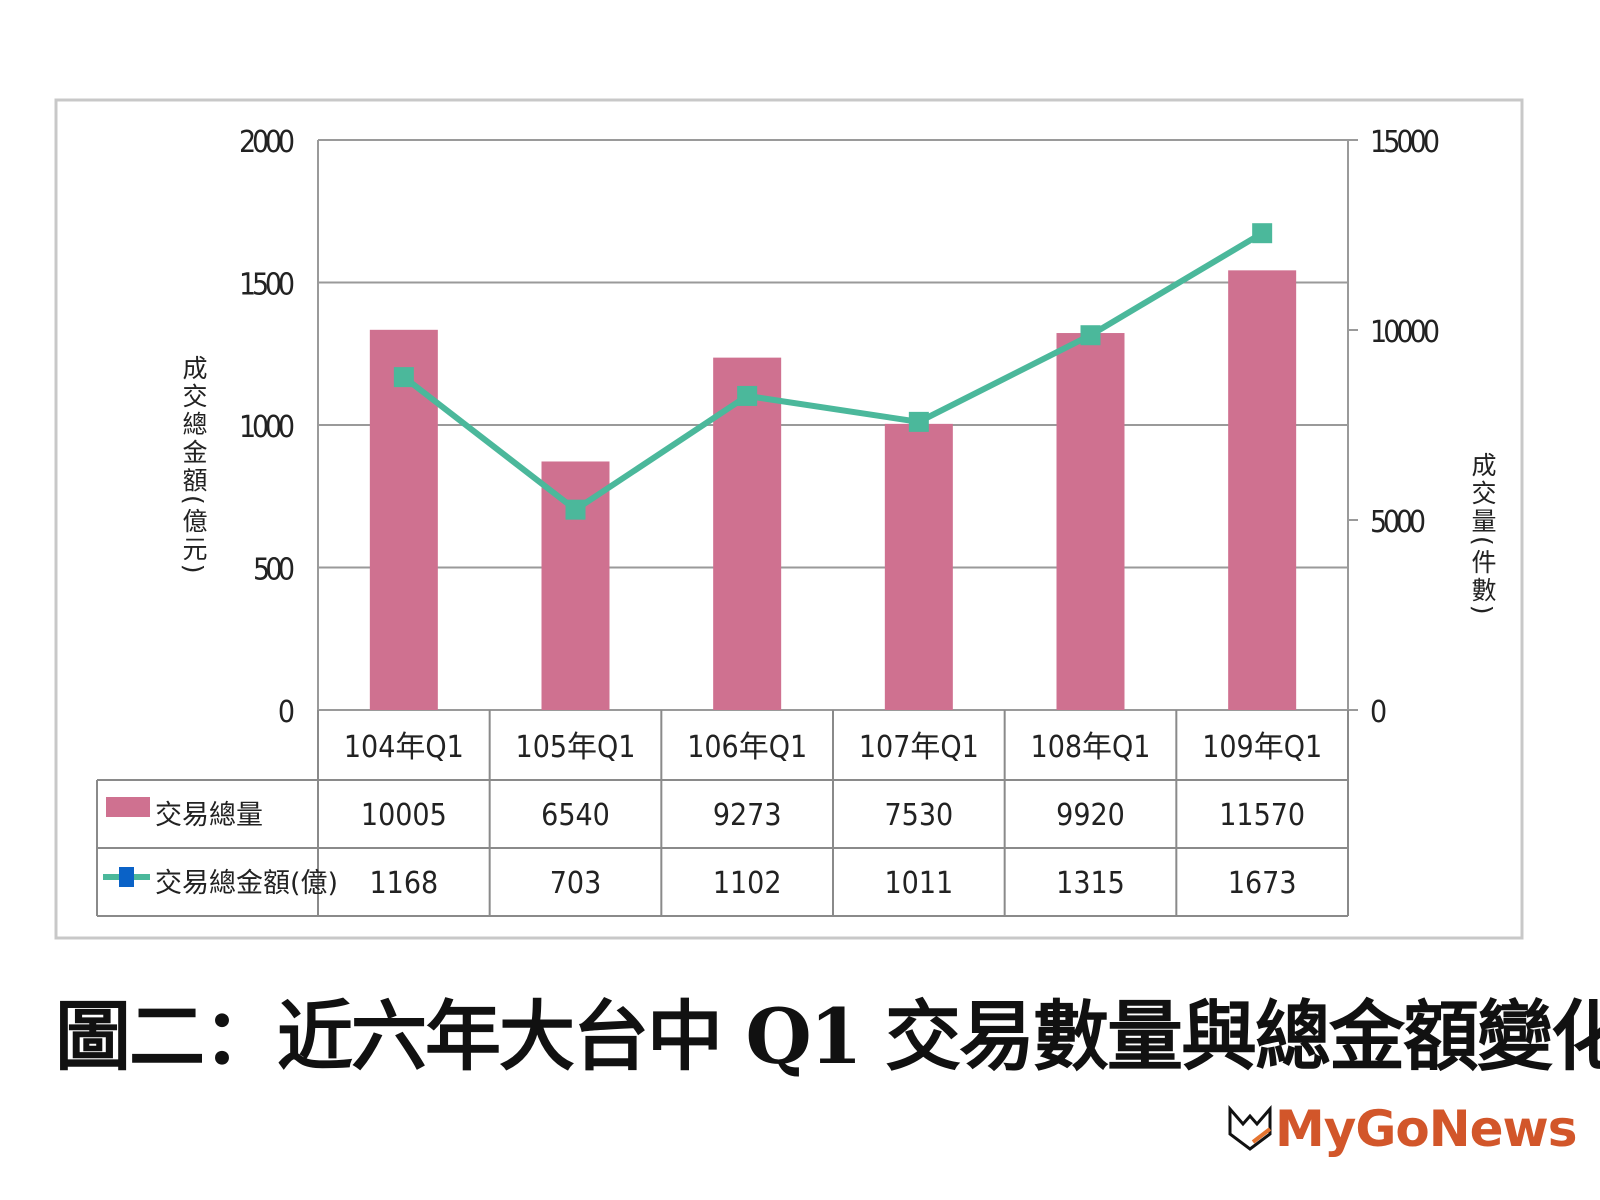  Describe the element at coordinates (827, 1036) in the screenshot. I see `figure-title: 圖二：近六年大台中 Q1 交易數量與總金額變化` at that location.